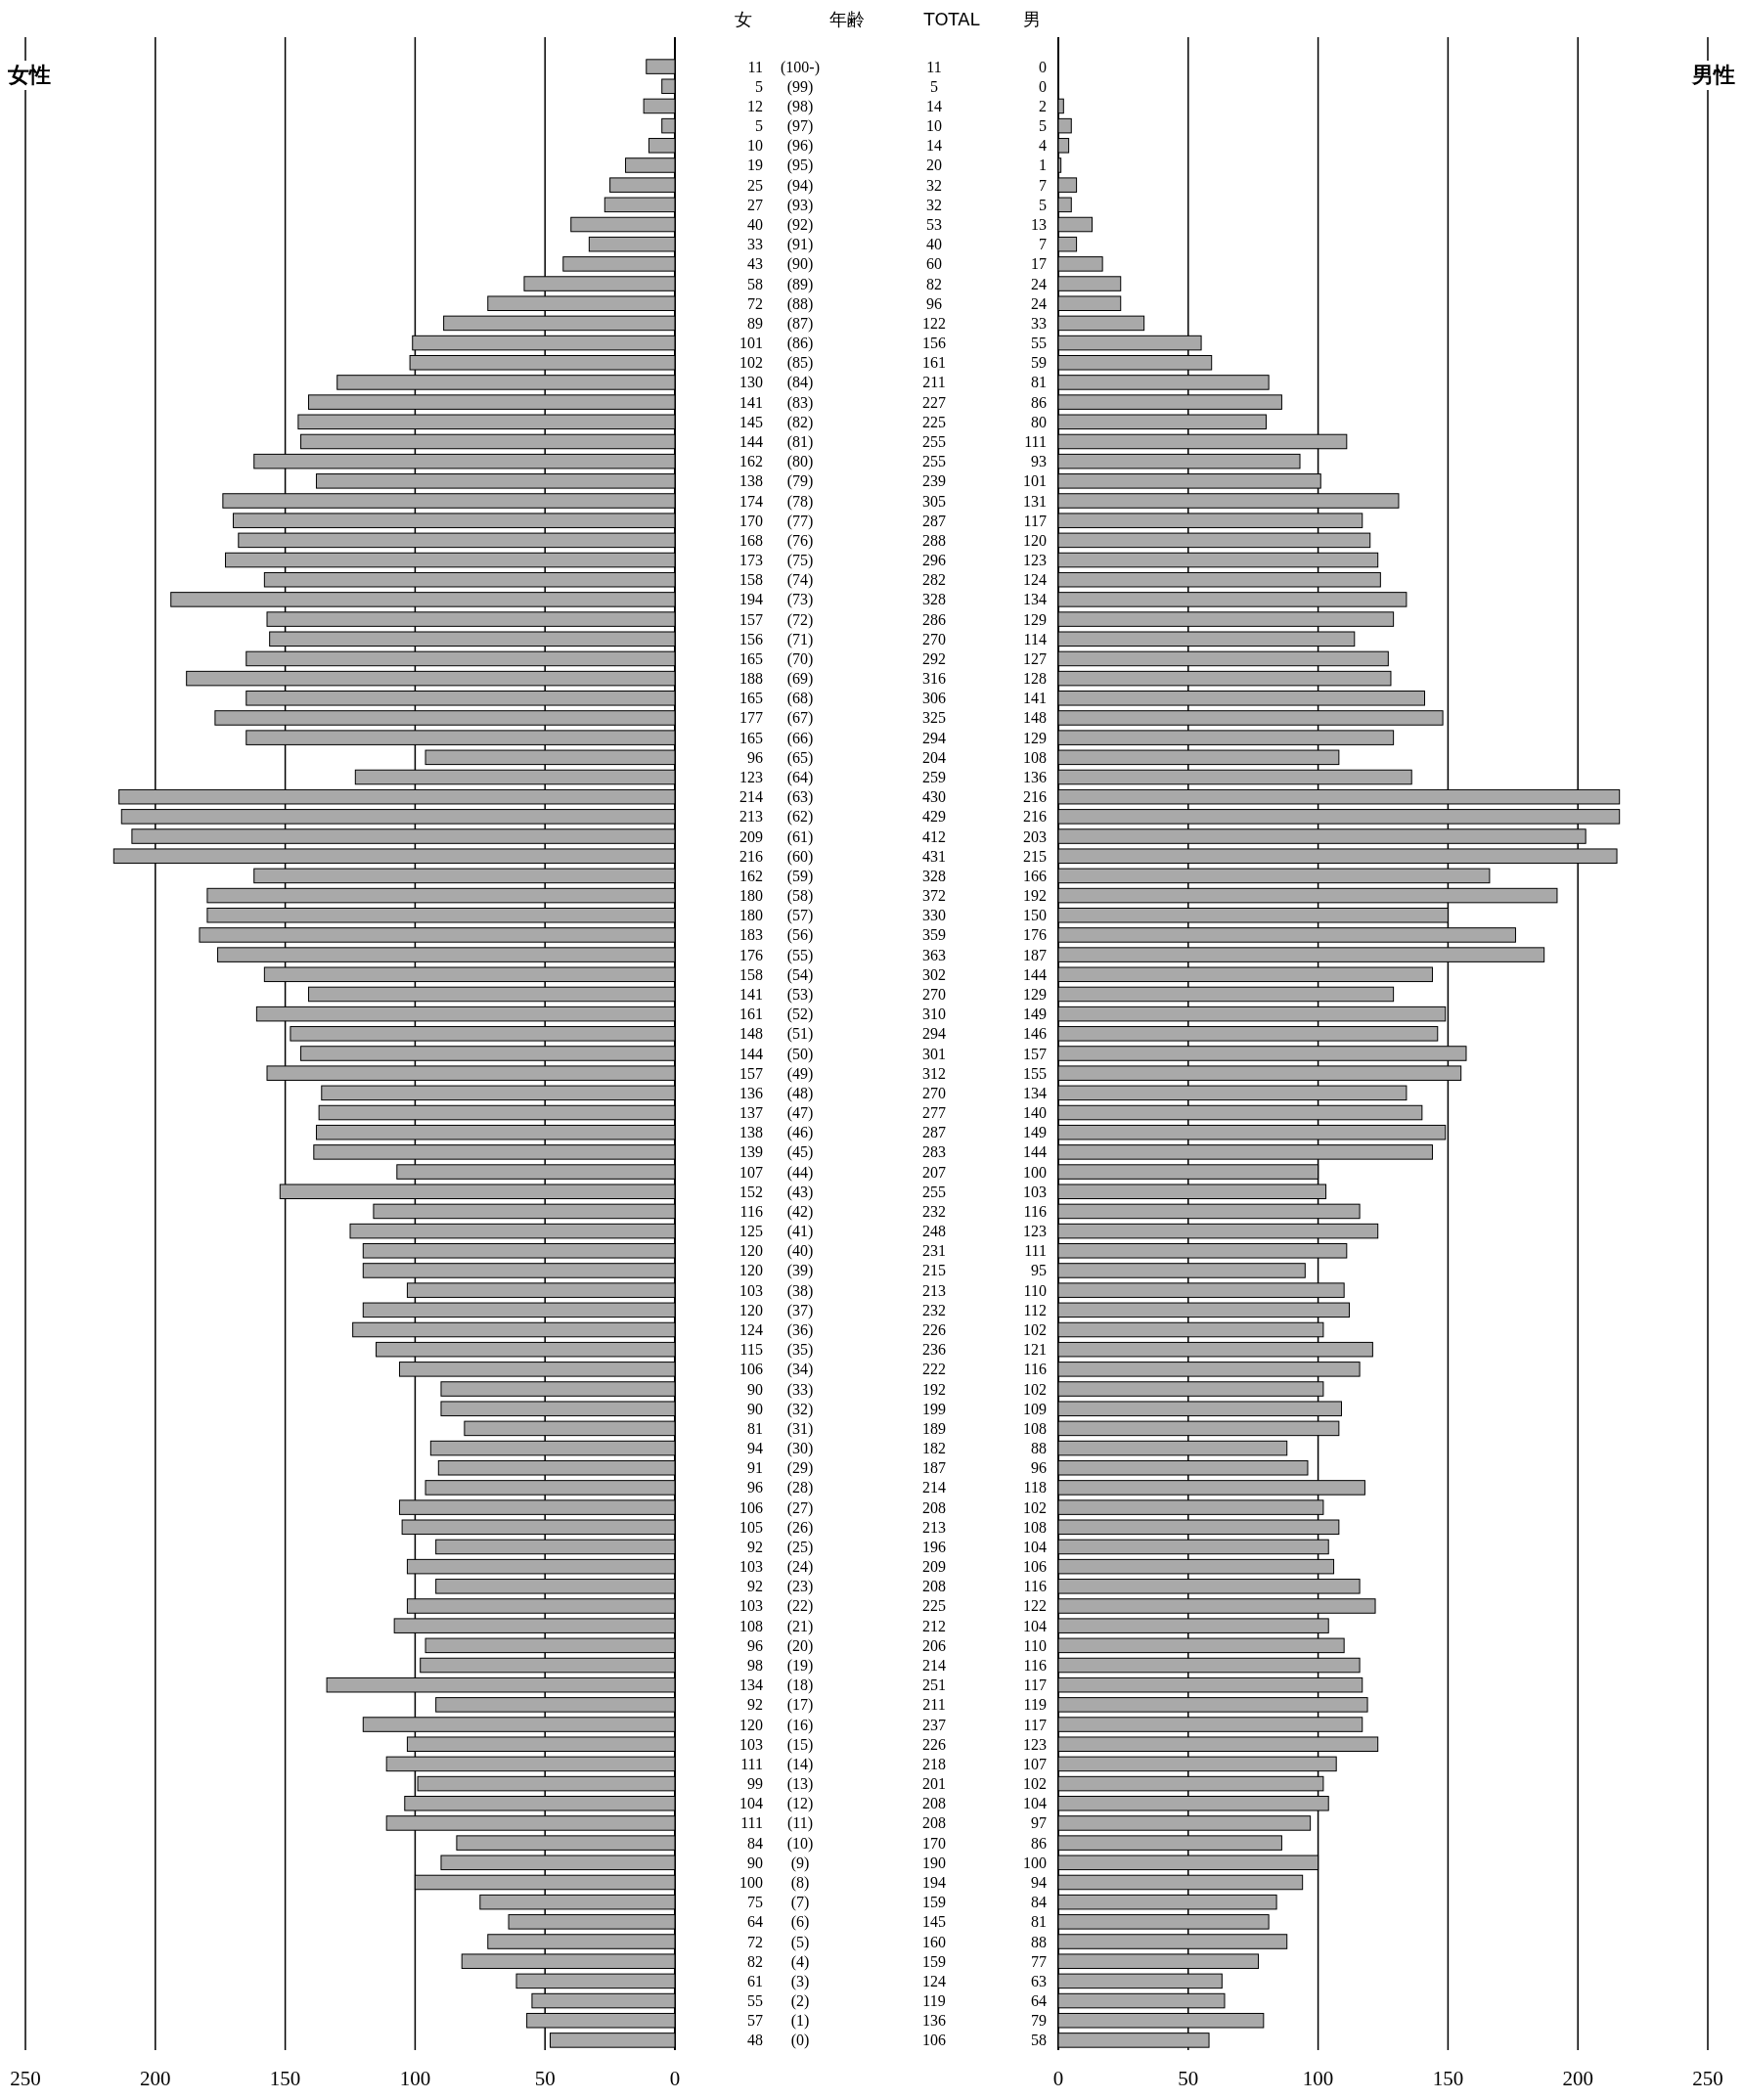  I want to click on y-tick-label: (5), so click(800, 1942).